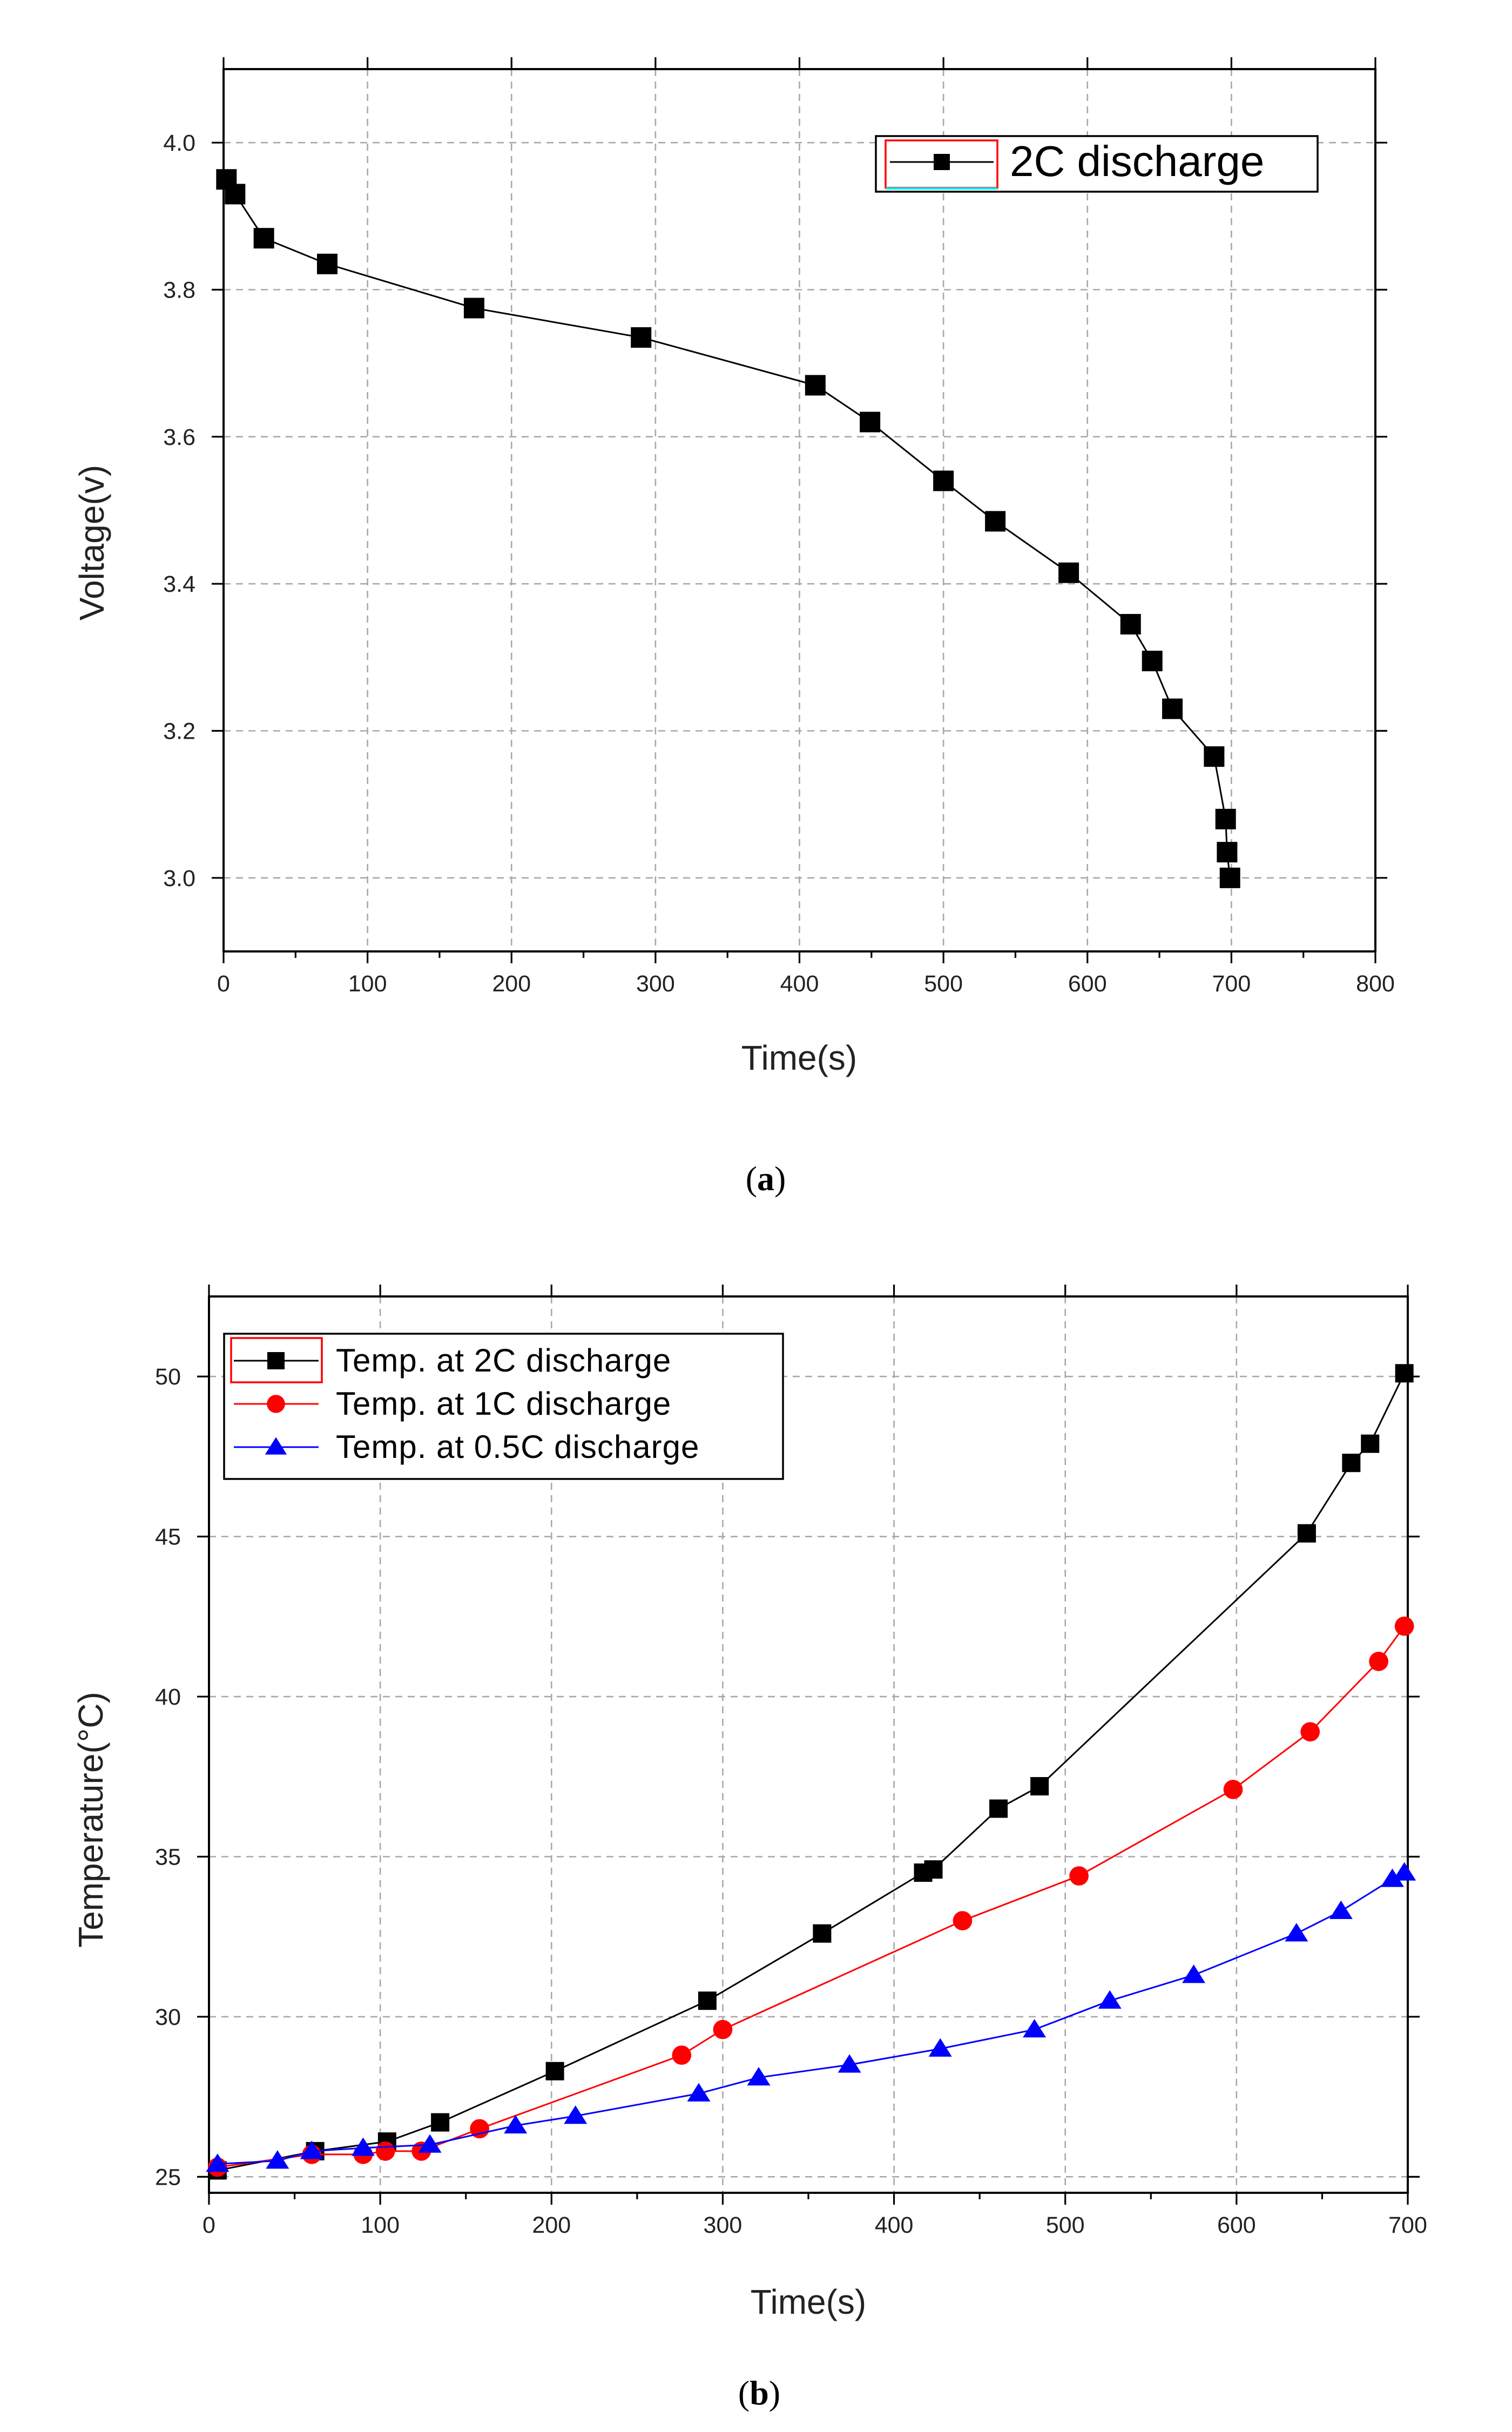 The width and height of the screenshot is (1512, 2432). I want to click on y-tick-label: 30, so click(168, 2017).